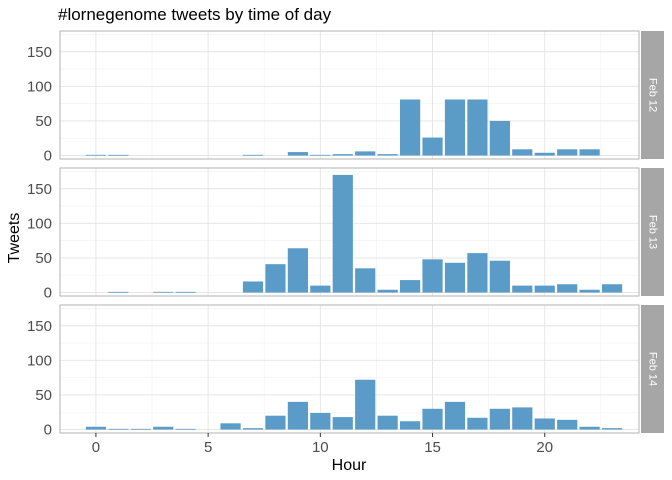 The width and height of the screenshot is (672, 480). I want to click on facet-strip-label: Feb 12, so click(653, 95).